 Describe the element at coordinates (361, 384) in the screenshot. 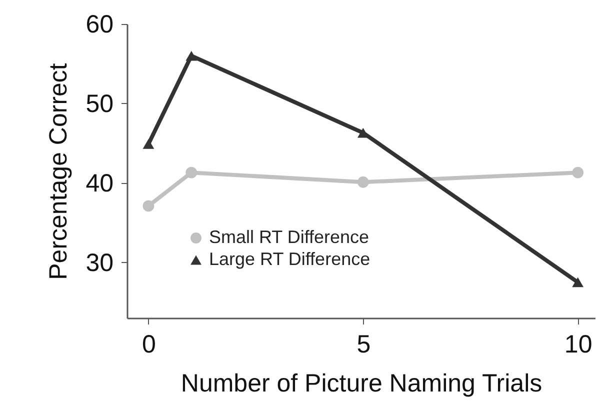

I see `x-axis-title: Number of Picture Naming Trials` at that location.